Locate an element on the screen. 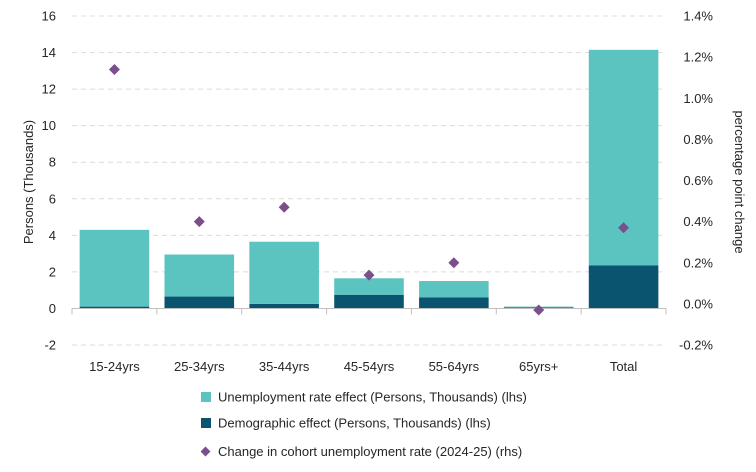  x-tick-label: 45-54yrs is located at coordinates (369, 366).